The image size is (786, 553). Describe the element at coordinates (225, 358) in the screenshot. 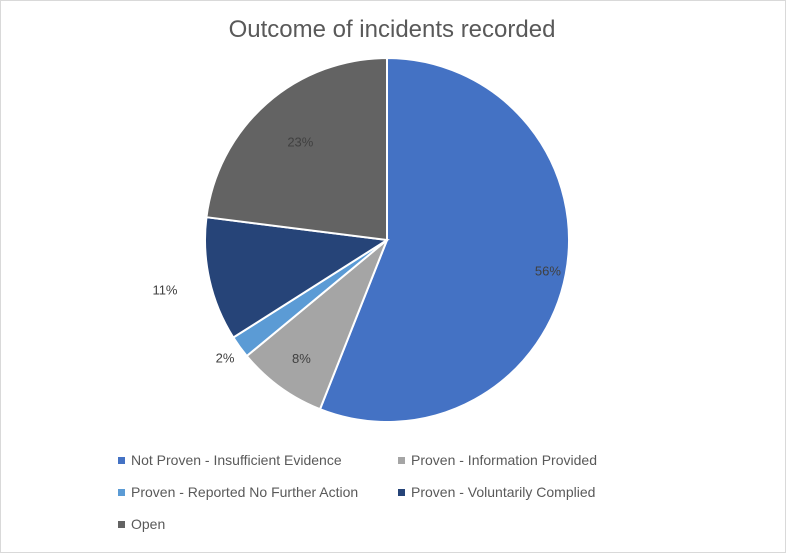

I see `label-reported-no-further-action: 2%` at that location.